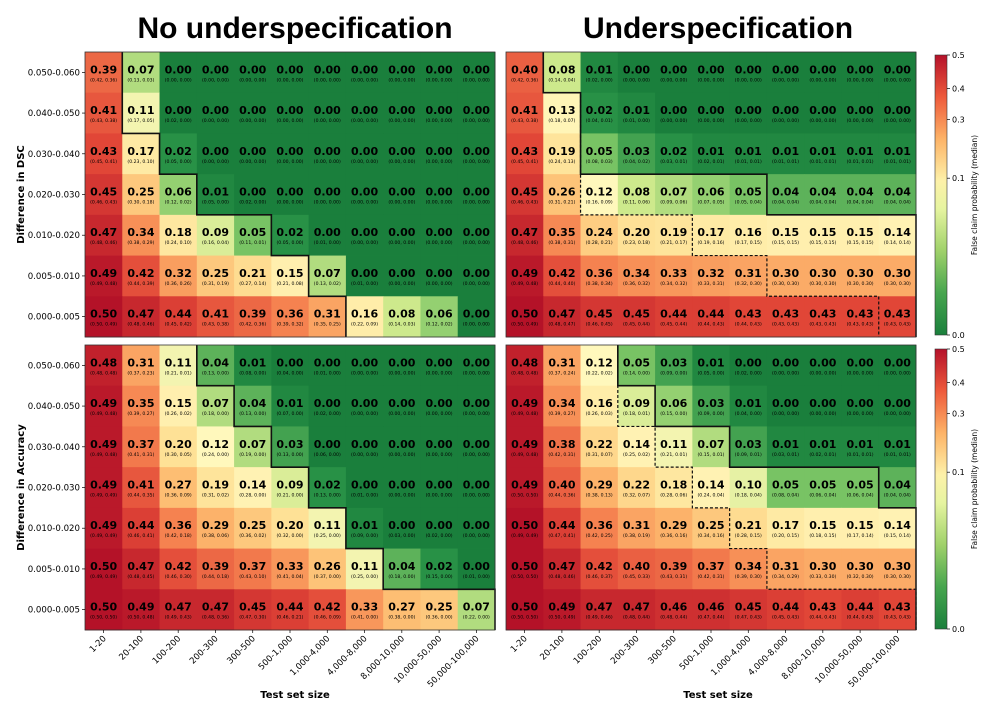 The width and height of the screenshot is (997, 712). I want to click on xlabel-right: Test set size, so click(718, 695).